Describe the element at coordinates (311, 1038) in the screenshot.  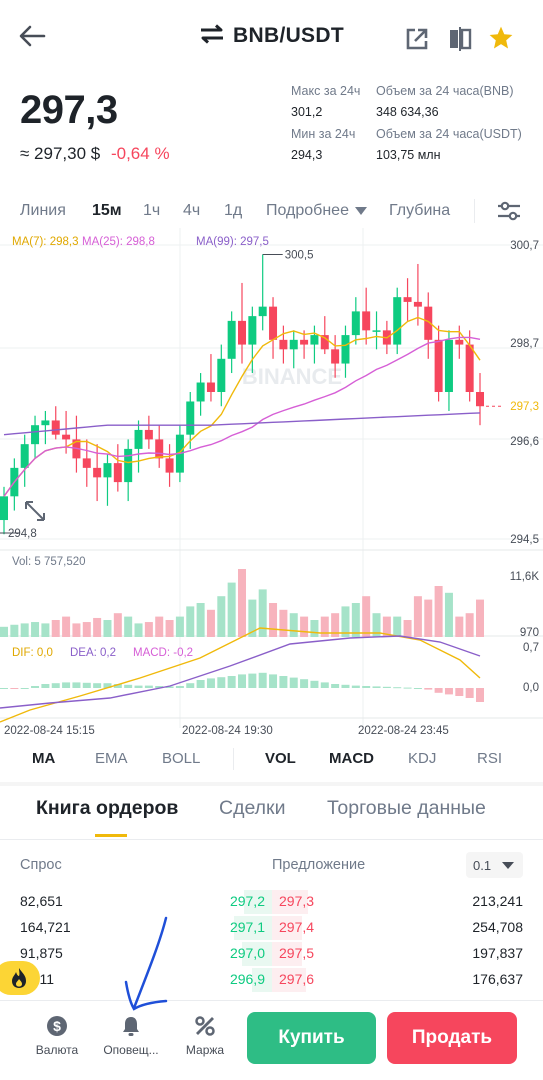
I see `buy-button: Купить` at that location.